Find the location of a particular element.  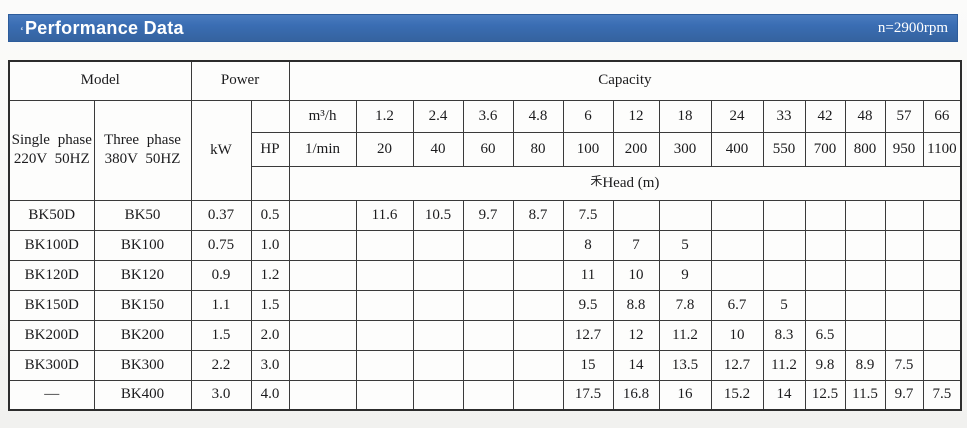

lmin-col-header: 20 is located at coordinates (384, 149).